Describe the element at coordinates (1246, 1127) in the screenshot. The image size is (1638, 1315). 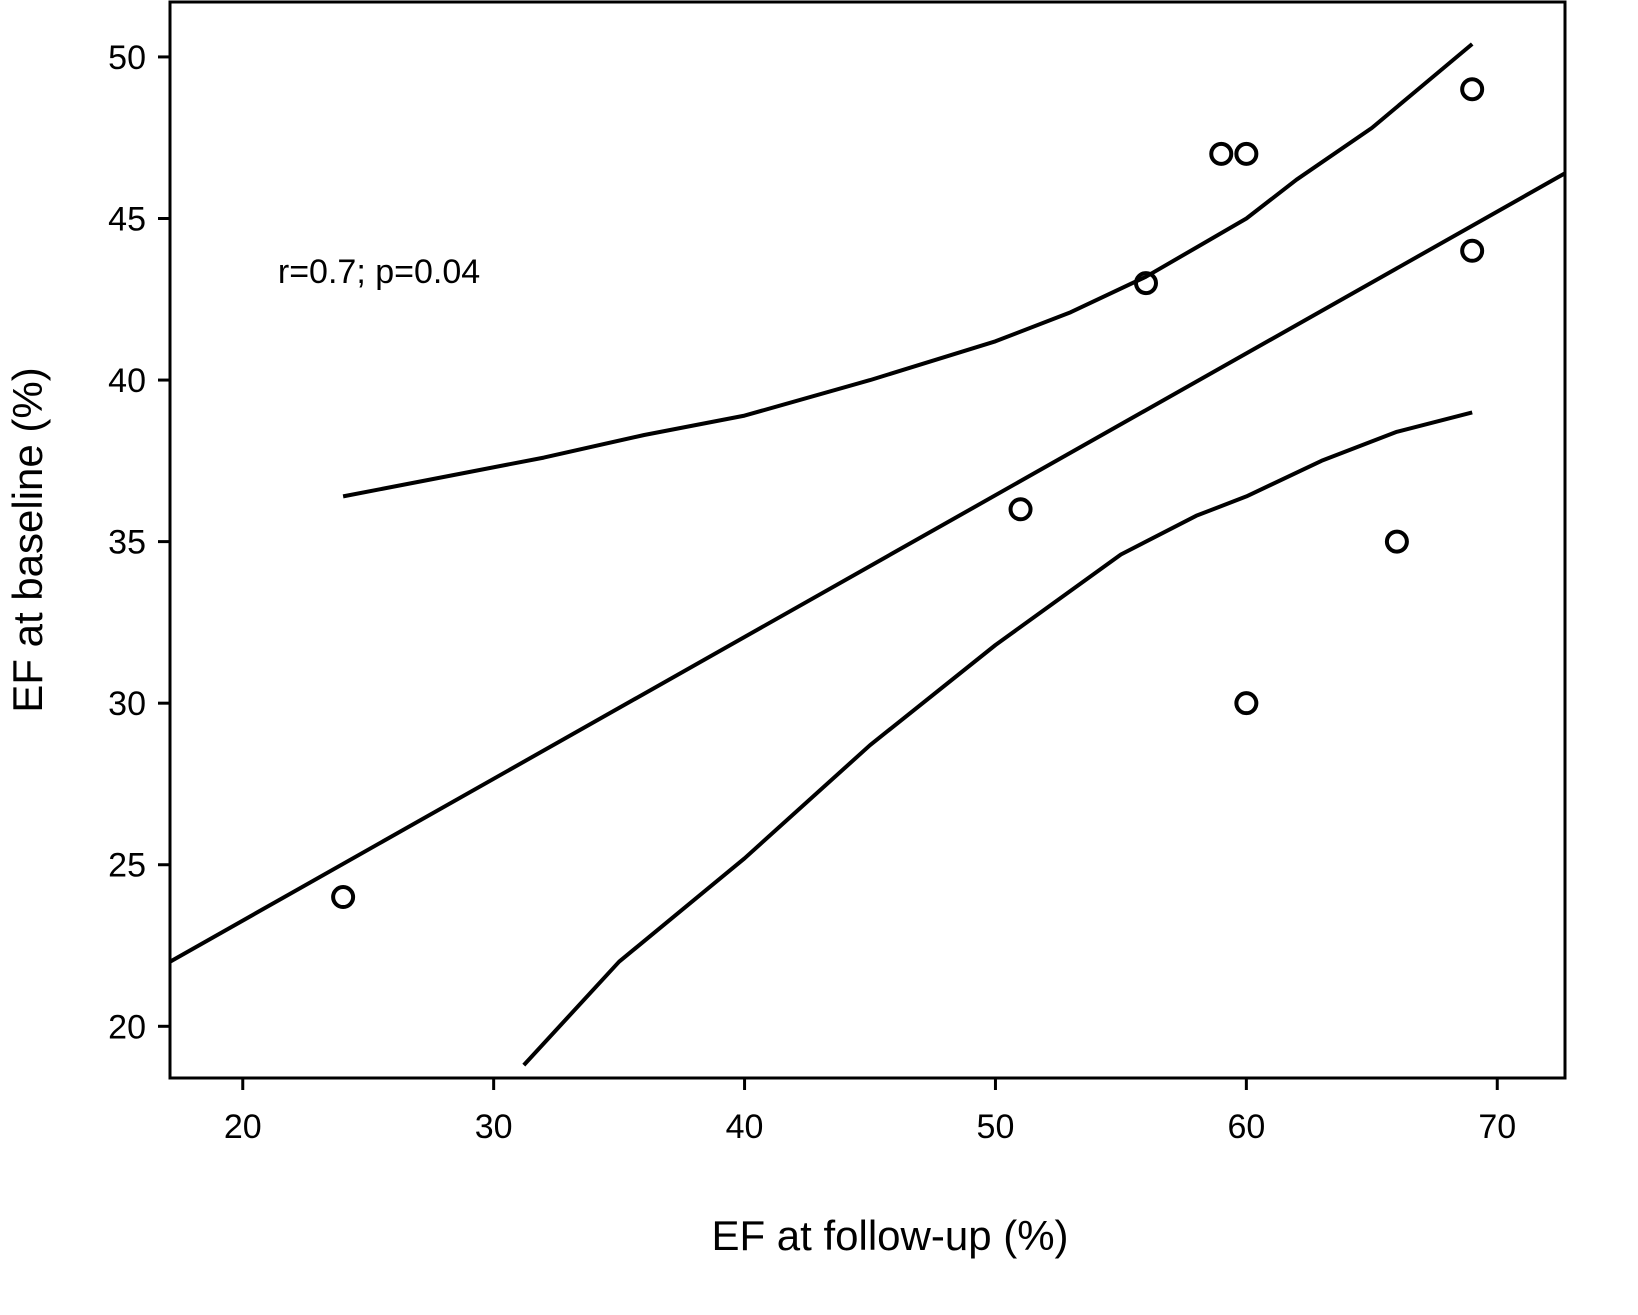
I see `x-tick-label: 60` at that location.